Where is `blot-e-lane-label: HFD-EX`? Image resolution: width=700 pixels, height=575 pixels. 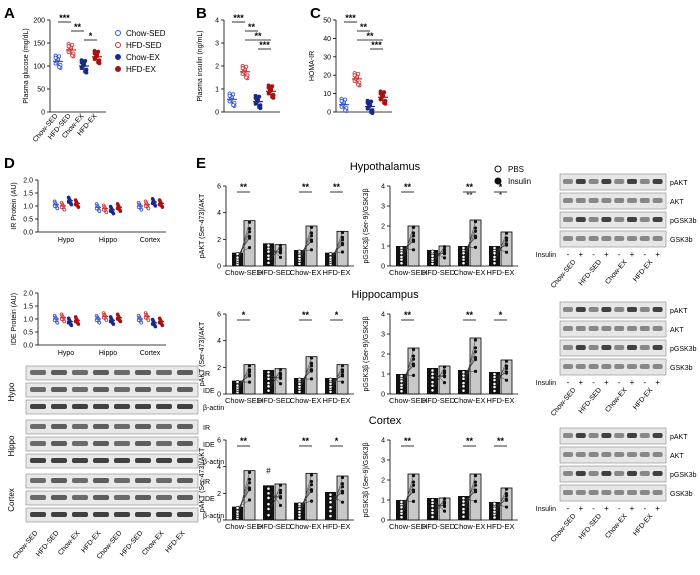 blot-e-lane-label: HFD-EX is located at coordinates (643, 271).